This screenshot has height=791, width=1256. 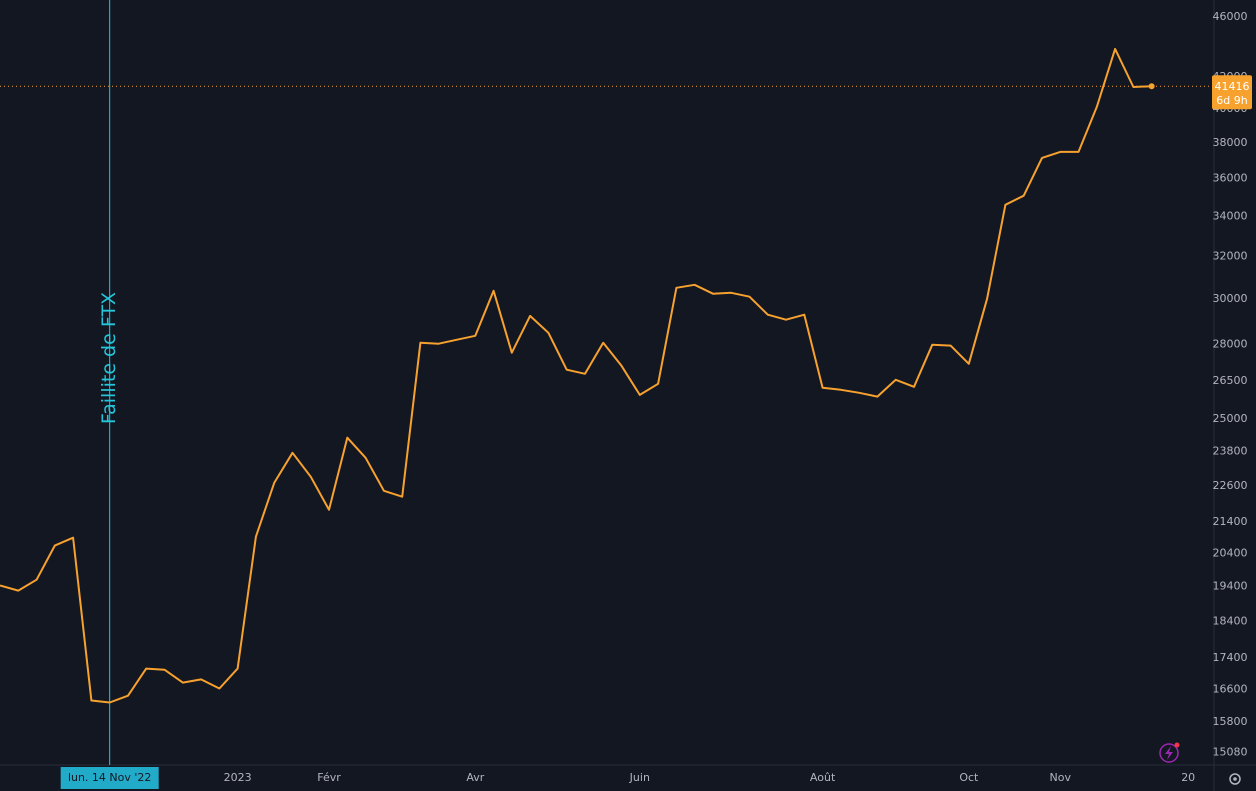 I want to click on price-label: 41416, so click(x=1232, y=86).